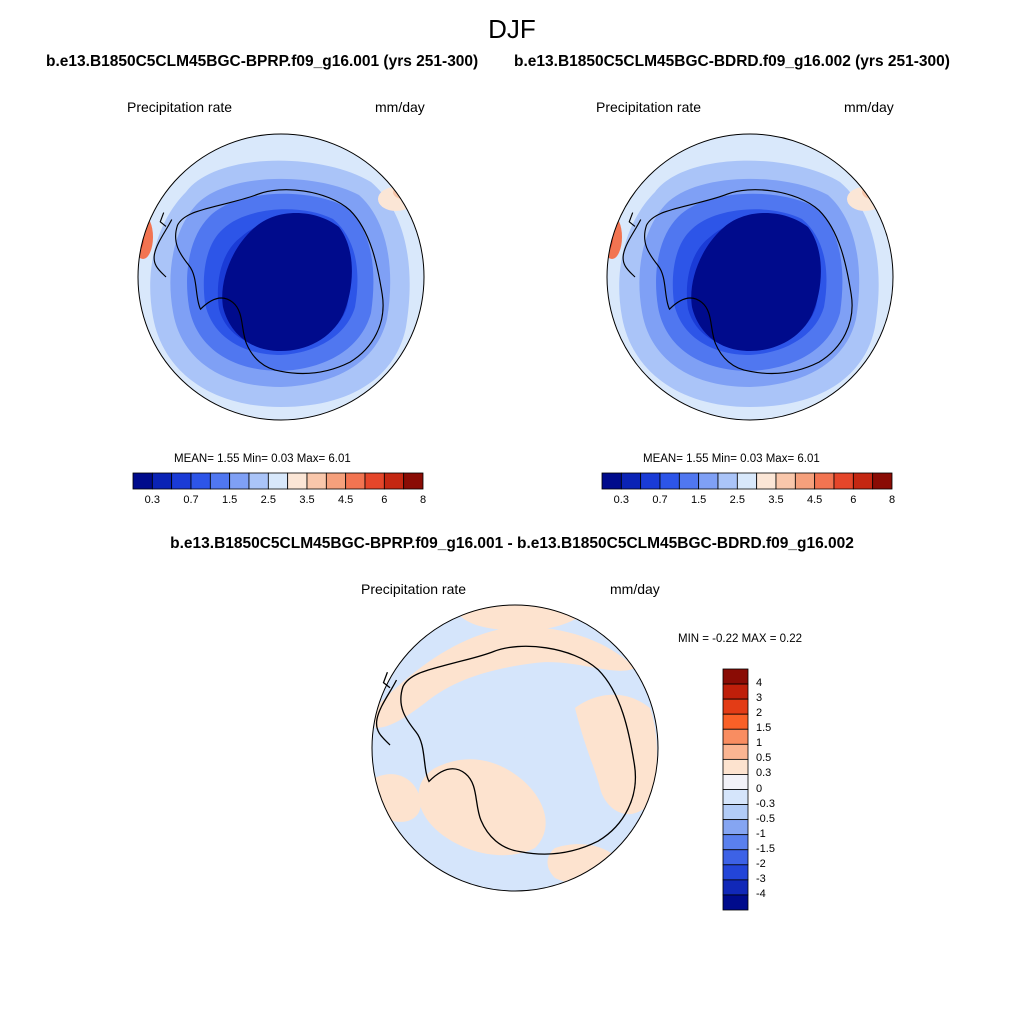 The height and width of the screenshot is (1024, 1024). I want to click on colorbar-right, so click(747, 481).